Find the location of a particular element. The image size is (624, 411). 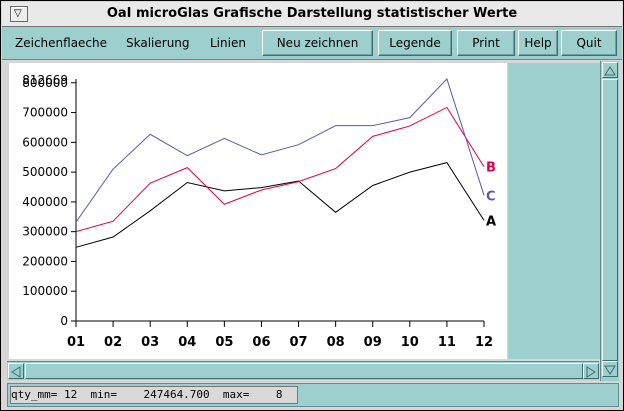

series-label-a: A is located at coordinates (491, 221).